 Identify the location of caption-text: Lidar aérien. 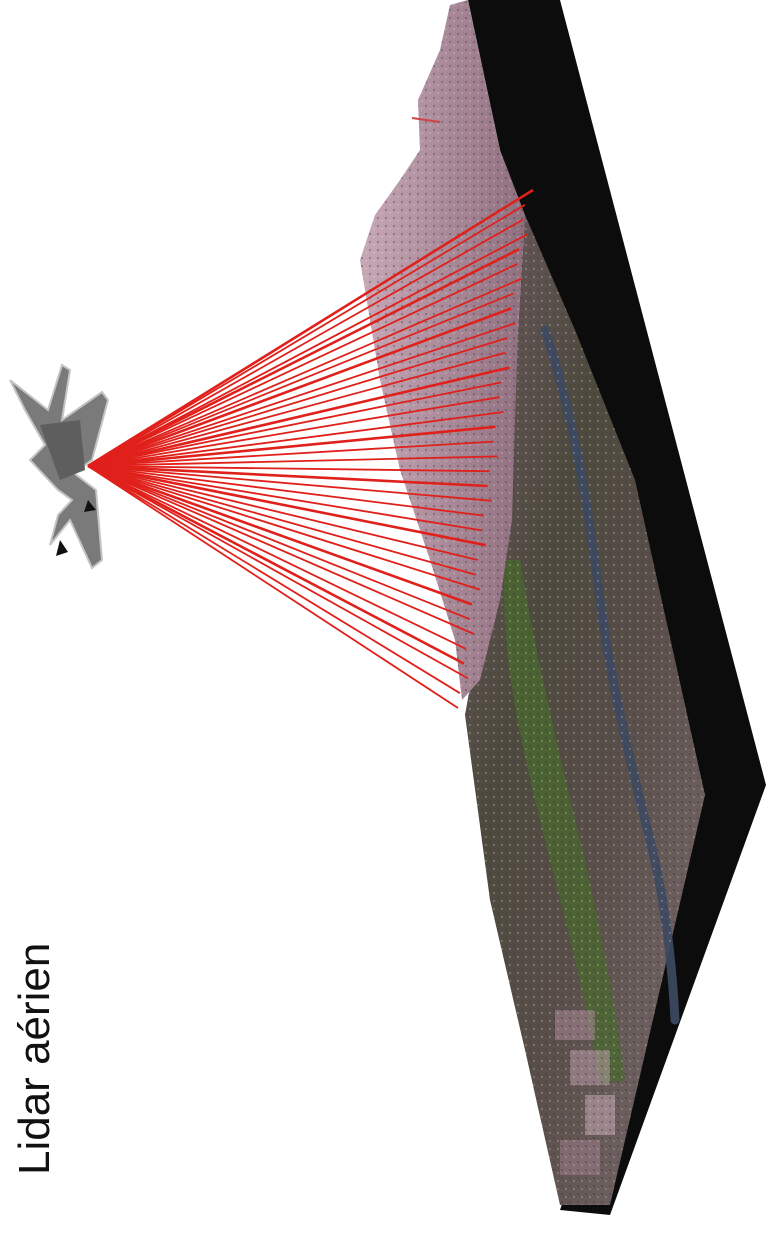
(34, 1058).